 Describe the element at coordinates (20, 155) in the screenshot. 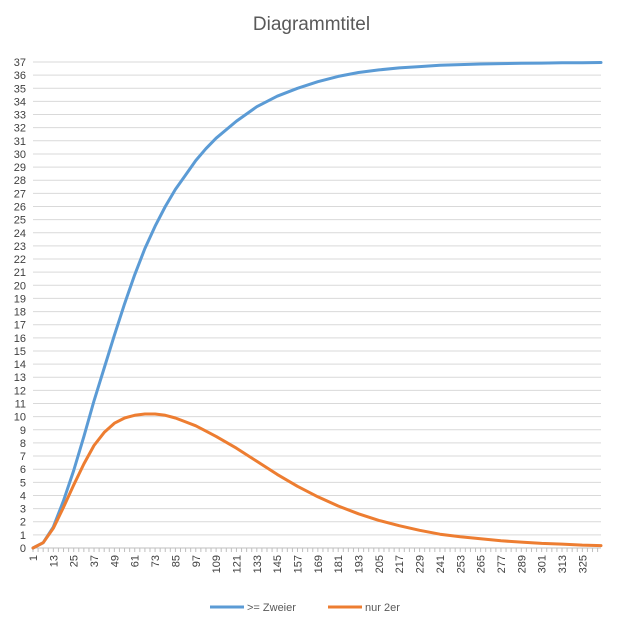

I see `y-tick-label: 30` at that location.